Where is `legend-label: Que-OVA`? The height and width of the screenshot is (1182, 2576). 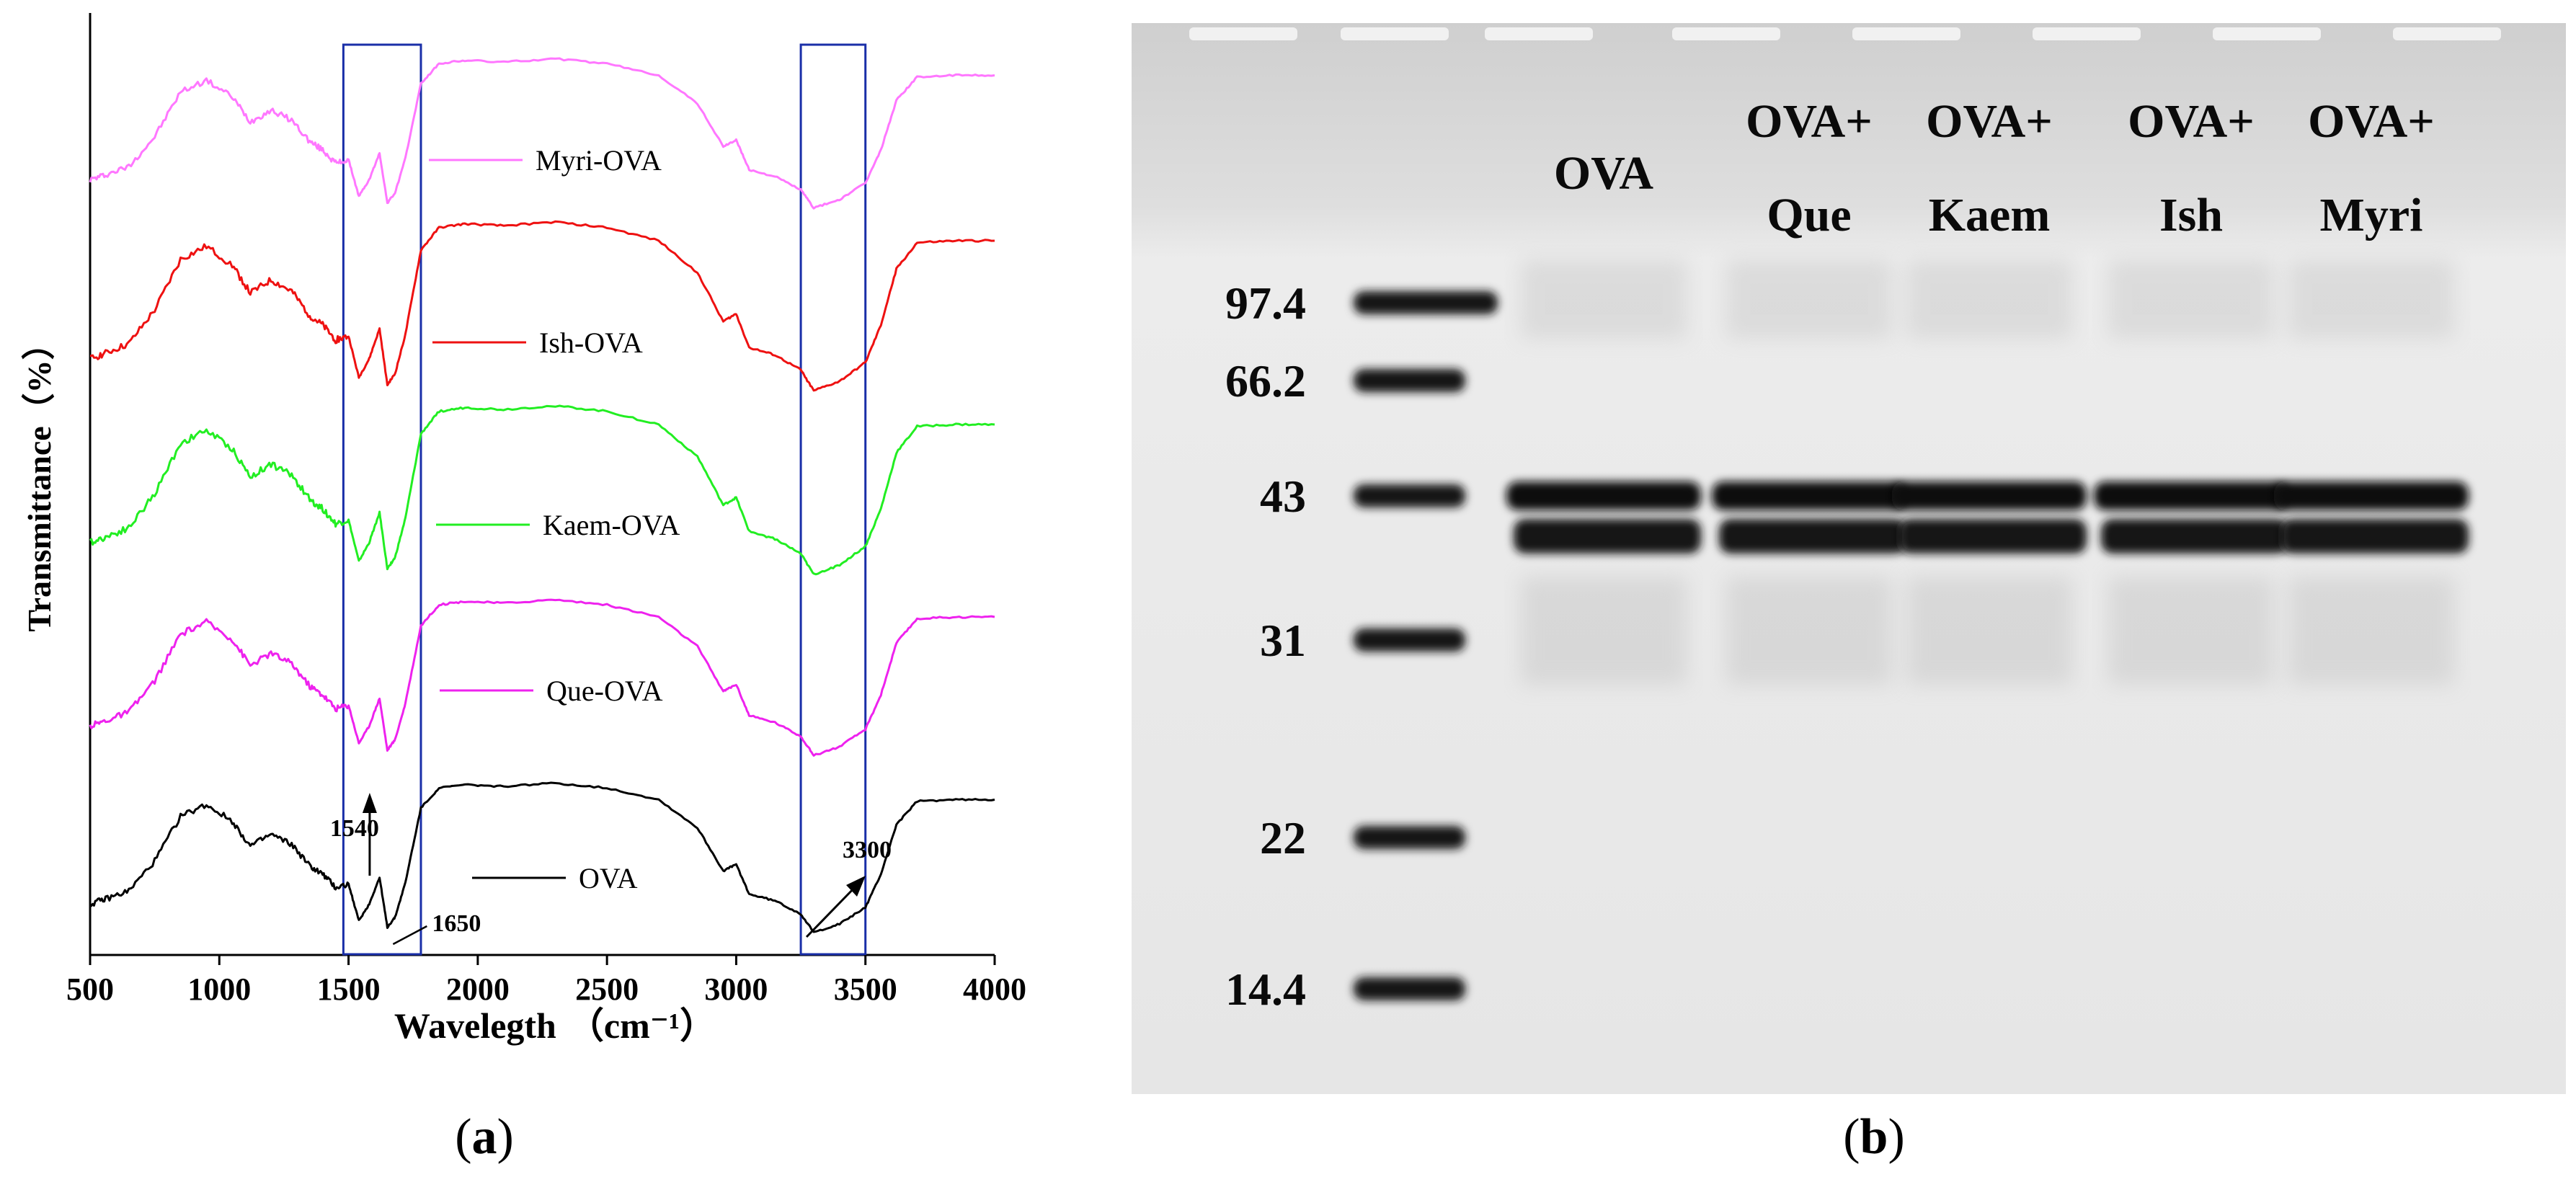
legend-label: Que-OVA is located at coordinates (604, 691).